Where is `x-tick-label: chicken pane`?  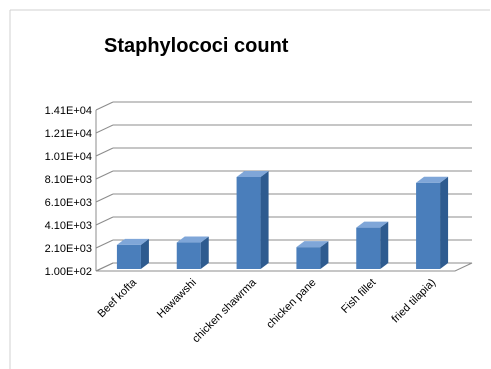 x-tick-label: chicken pane is located at coordinates (291, 304).